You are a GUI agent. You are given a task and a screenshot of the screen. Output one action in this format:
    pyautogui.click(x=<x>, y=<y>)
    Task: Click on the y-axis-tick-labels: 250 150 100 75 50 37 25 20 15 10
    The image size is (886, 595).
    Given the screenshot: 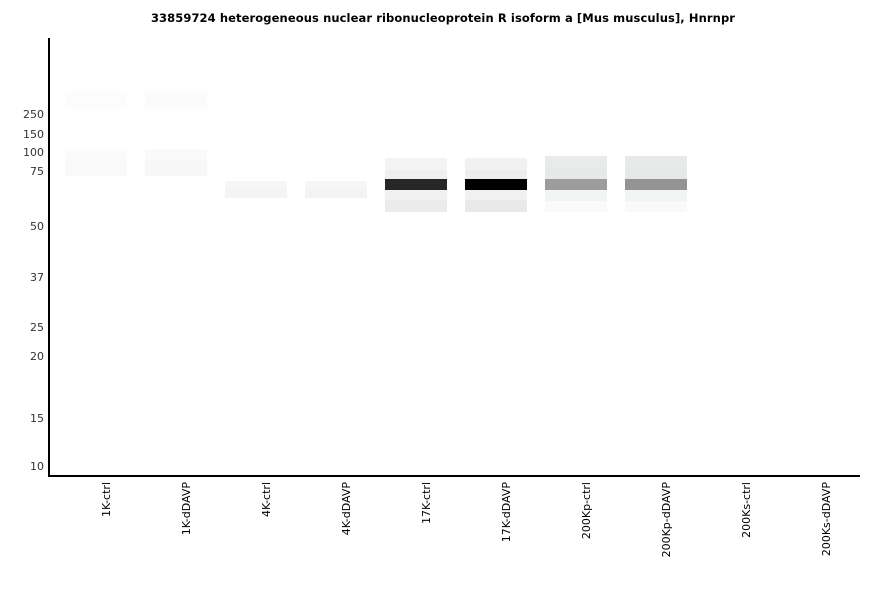 What is the action you would take?
    pyautogui.click(x=22, y=297)
    